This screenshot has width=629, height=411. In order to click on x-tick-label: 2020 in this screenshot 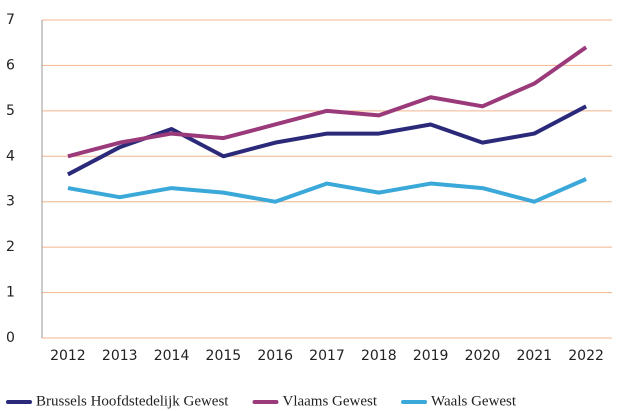, I will do `click(483, 356)`.